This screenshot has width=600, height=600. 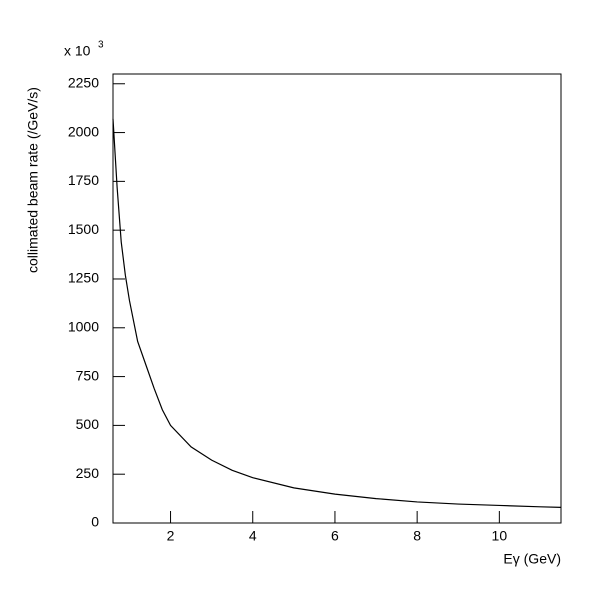 What do you see at coordinates (171, 536) in the screenshot?
I see `x-tick-label: 2` at bounding box center [171, 536].